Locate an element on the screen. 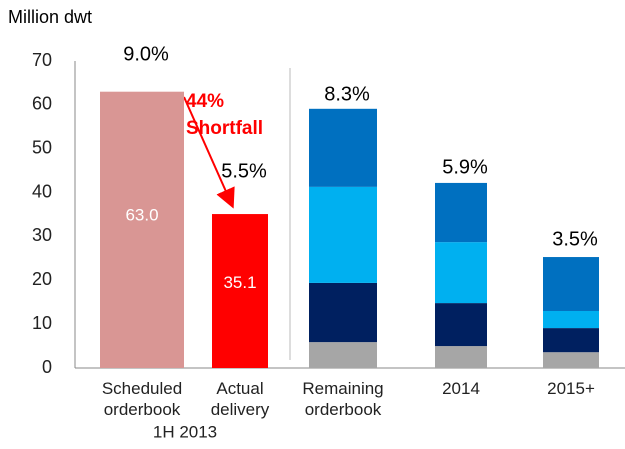 The image size is (625, 449). x-tick-label: Actual delivery is located at coordinates (240, 399).